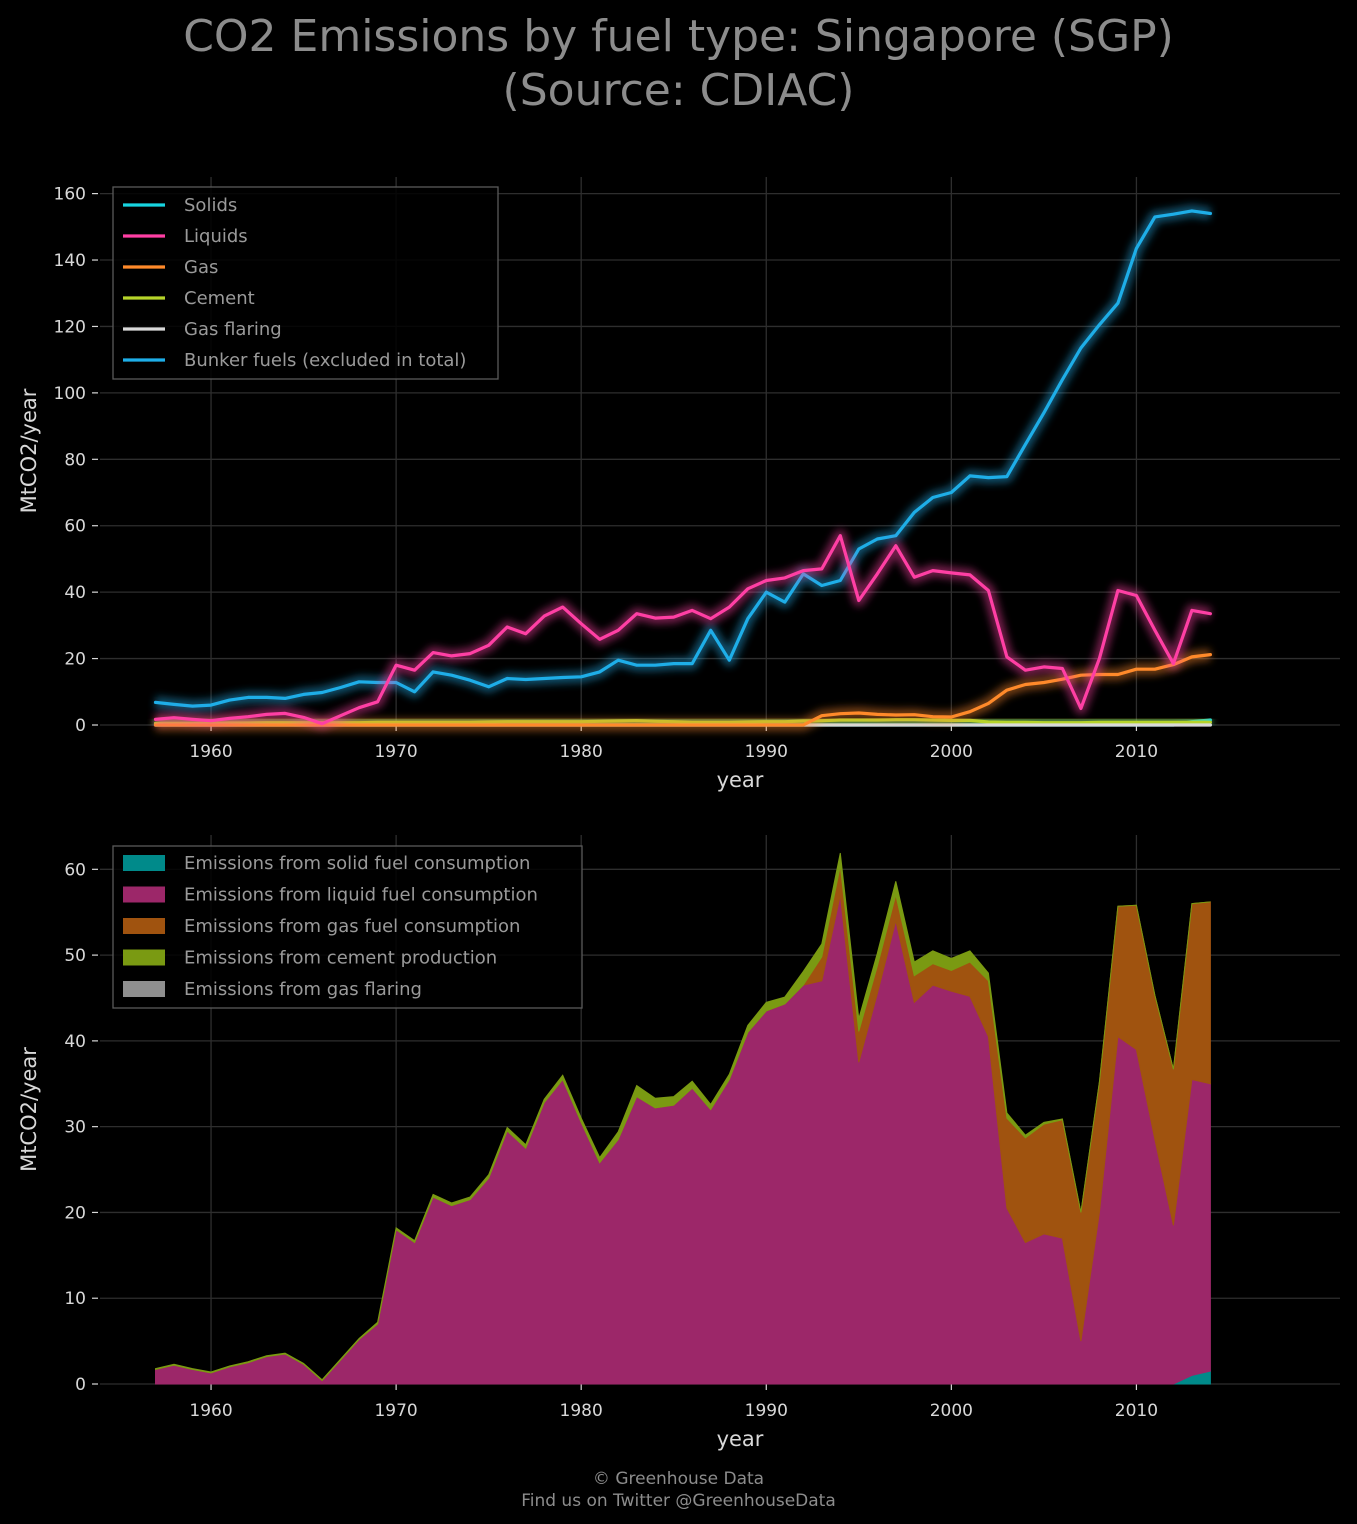 The width and height of the screenshot is (1357, 1524). What do you see at coordinates (75, 870) in the screenshot?
I see `chart2-ytick-label: 60` at bounding box center [75, 870].